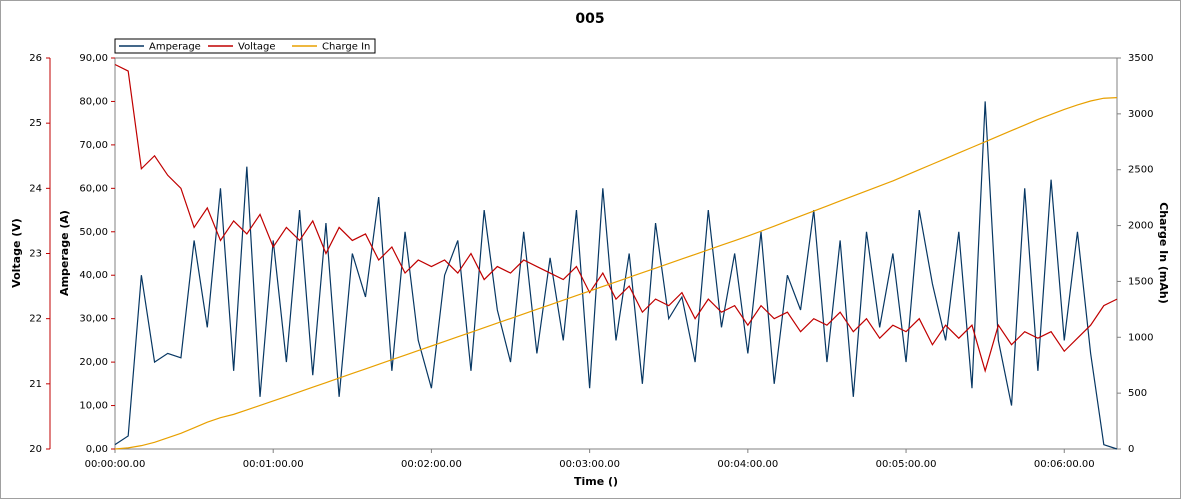 The width and height of the screenshot is (1181, 499). Describe the element at coordinates (1064, 464) in the screenshot. I see `x-tick-label: 00:06:00.00` at that location.